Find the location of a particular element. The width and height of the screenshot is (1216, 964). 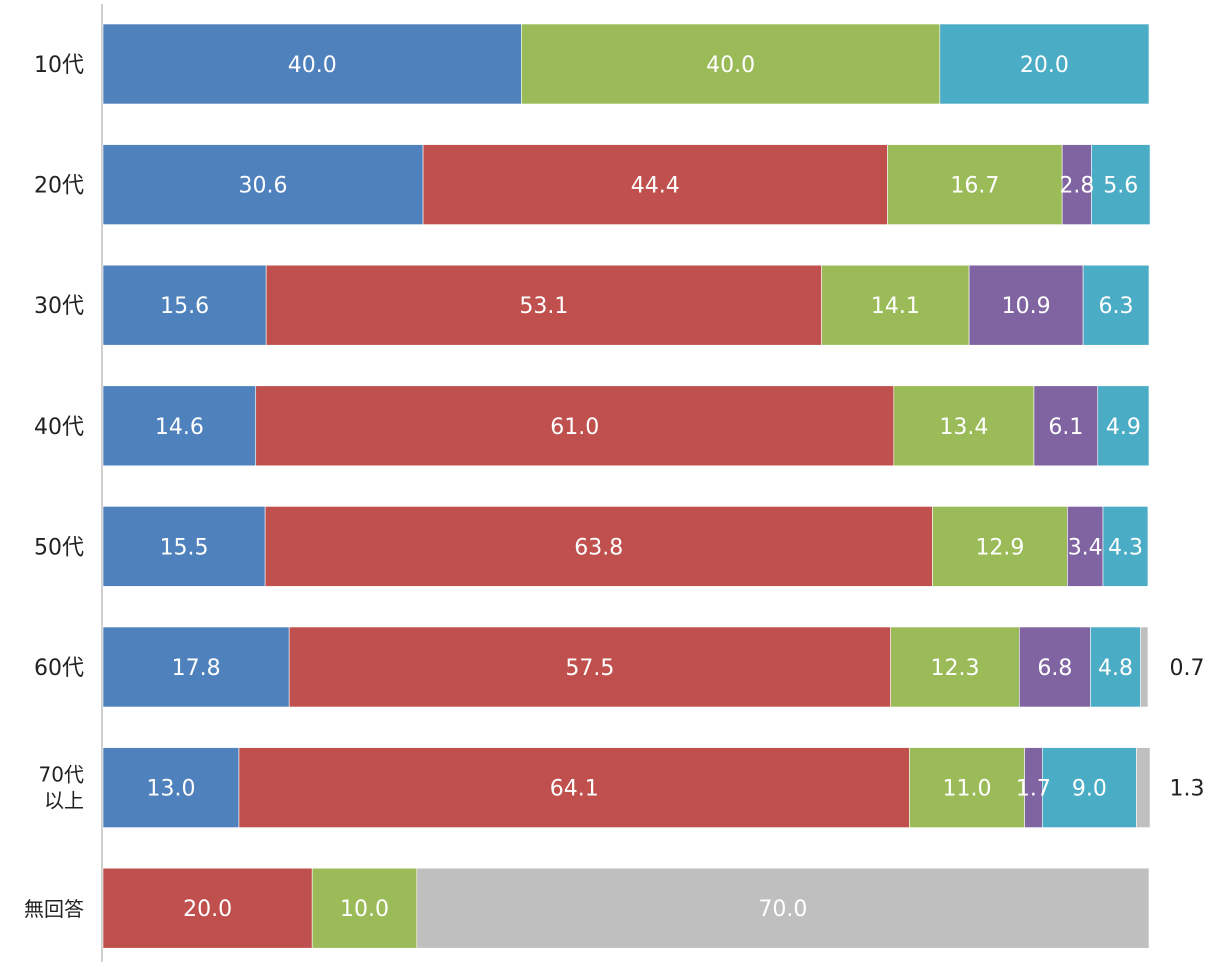

category-label: 60代 is located at coordinates (59, 668).